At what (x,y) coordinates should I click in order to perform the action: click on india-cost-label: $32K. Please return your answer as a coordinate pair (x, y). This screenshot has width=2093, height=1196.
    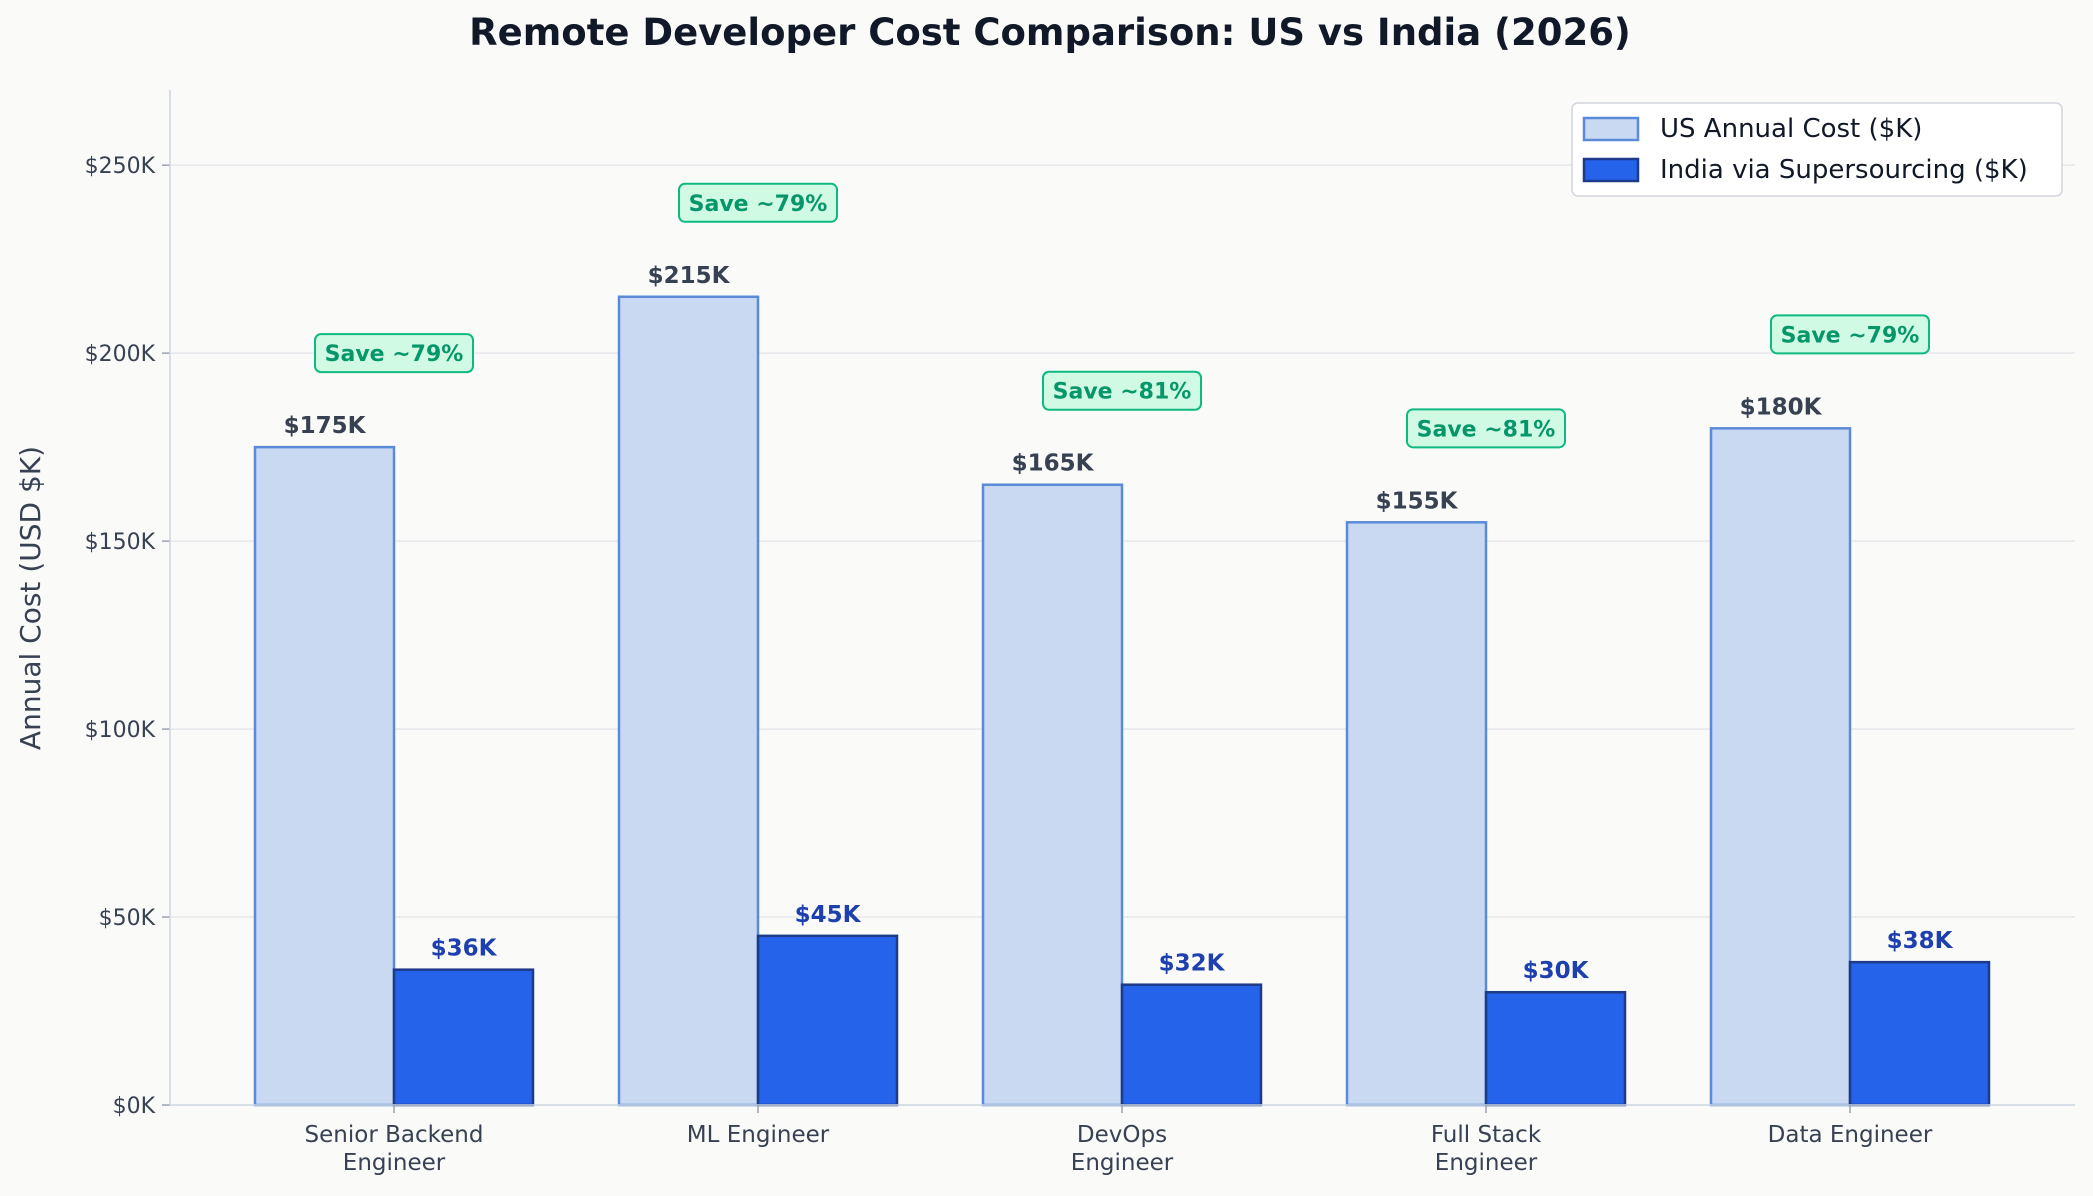
    Looking at the image, I should click on (1192, 964).